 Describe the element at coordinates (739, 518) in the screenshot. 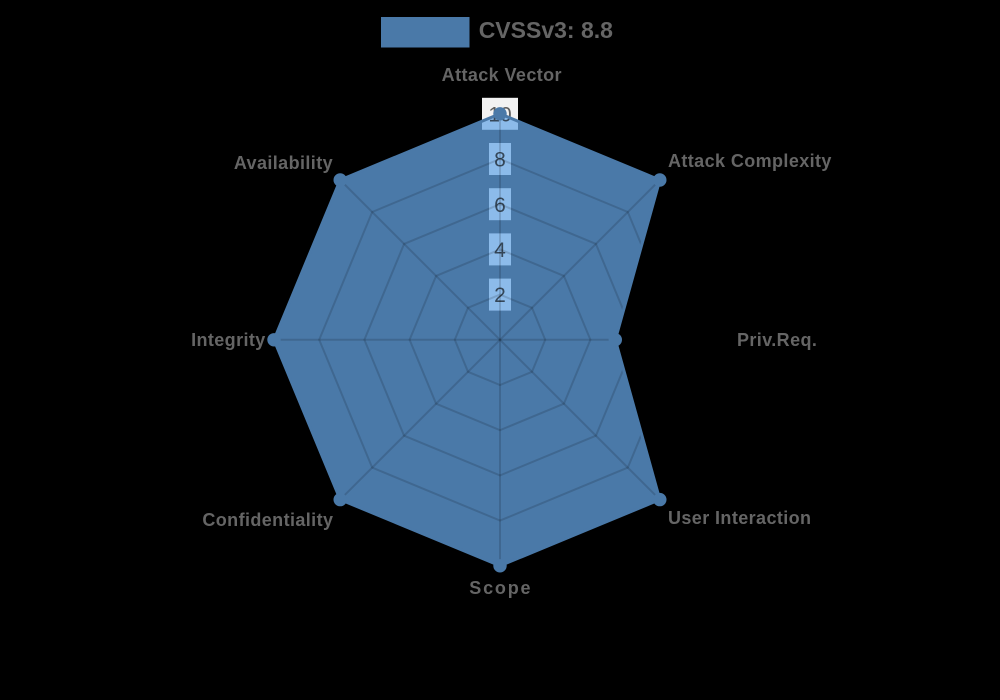

I see `svg-text: User Interaction` at that location.